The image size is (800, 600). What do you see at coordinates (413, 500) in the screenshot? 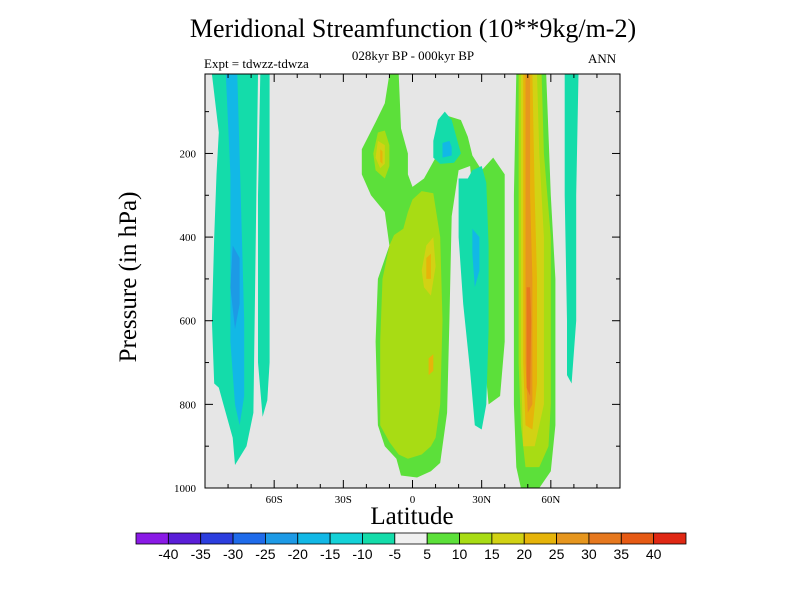
I see `x-tick-label: 0` at bounding box center [413, 500].